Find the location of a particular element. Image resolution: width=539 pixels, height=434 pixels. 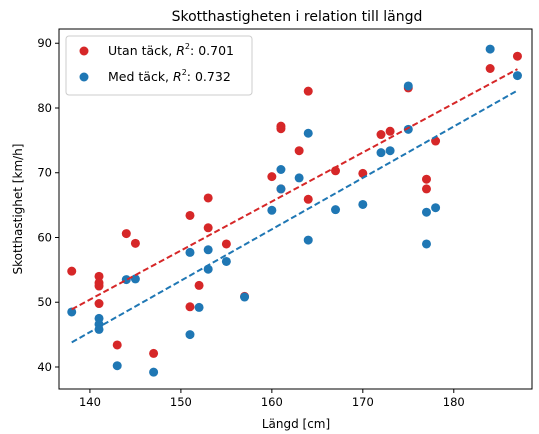

legend-box is located at coordinates (159, 65).